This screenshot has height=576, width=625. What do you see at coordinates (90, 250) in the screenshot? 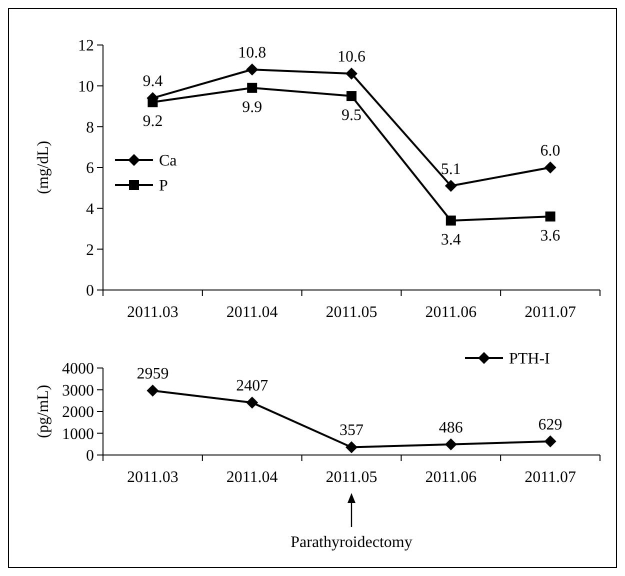
I see `y-tick-label: 2` at bounding box center [90, 250].